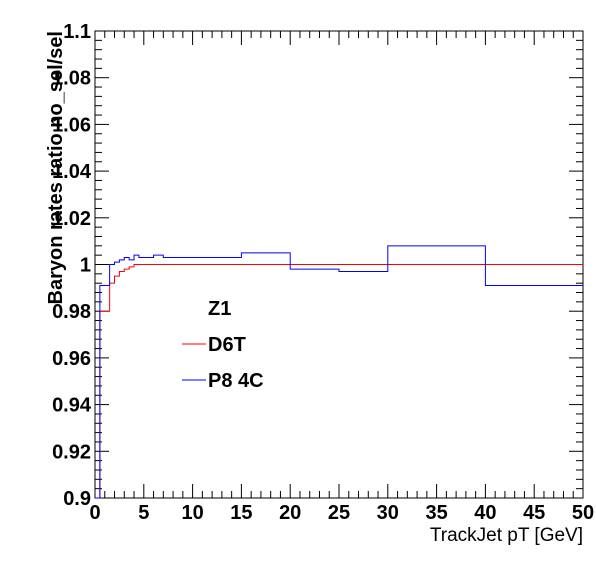 The width and height of the screenshot is (596, 572). I want to click on x-tick-label: 15, so click(241, 513).